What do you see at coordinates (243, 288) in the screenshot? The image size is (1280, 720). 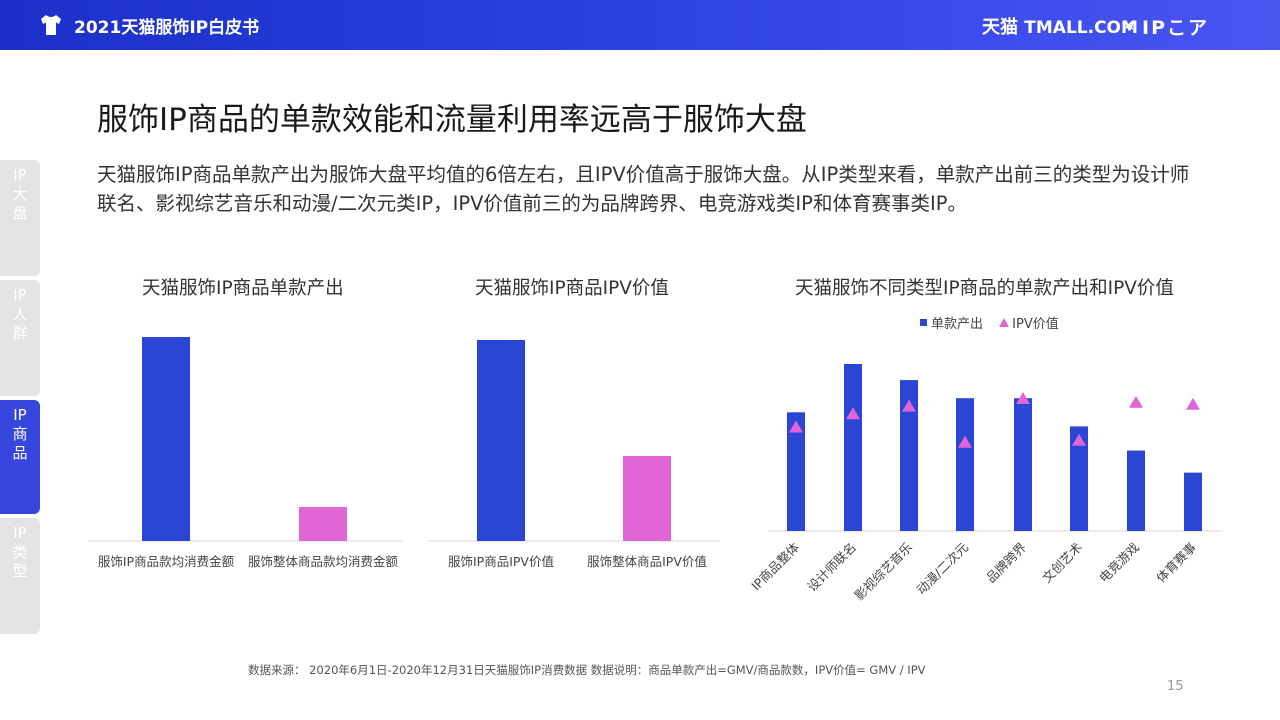 I see `chart1-title: 天猫服饰IP商品单款产出` at bounding box center [243, 288].